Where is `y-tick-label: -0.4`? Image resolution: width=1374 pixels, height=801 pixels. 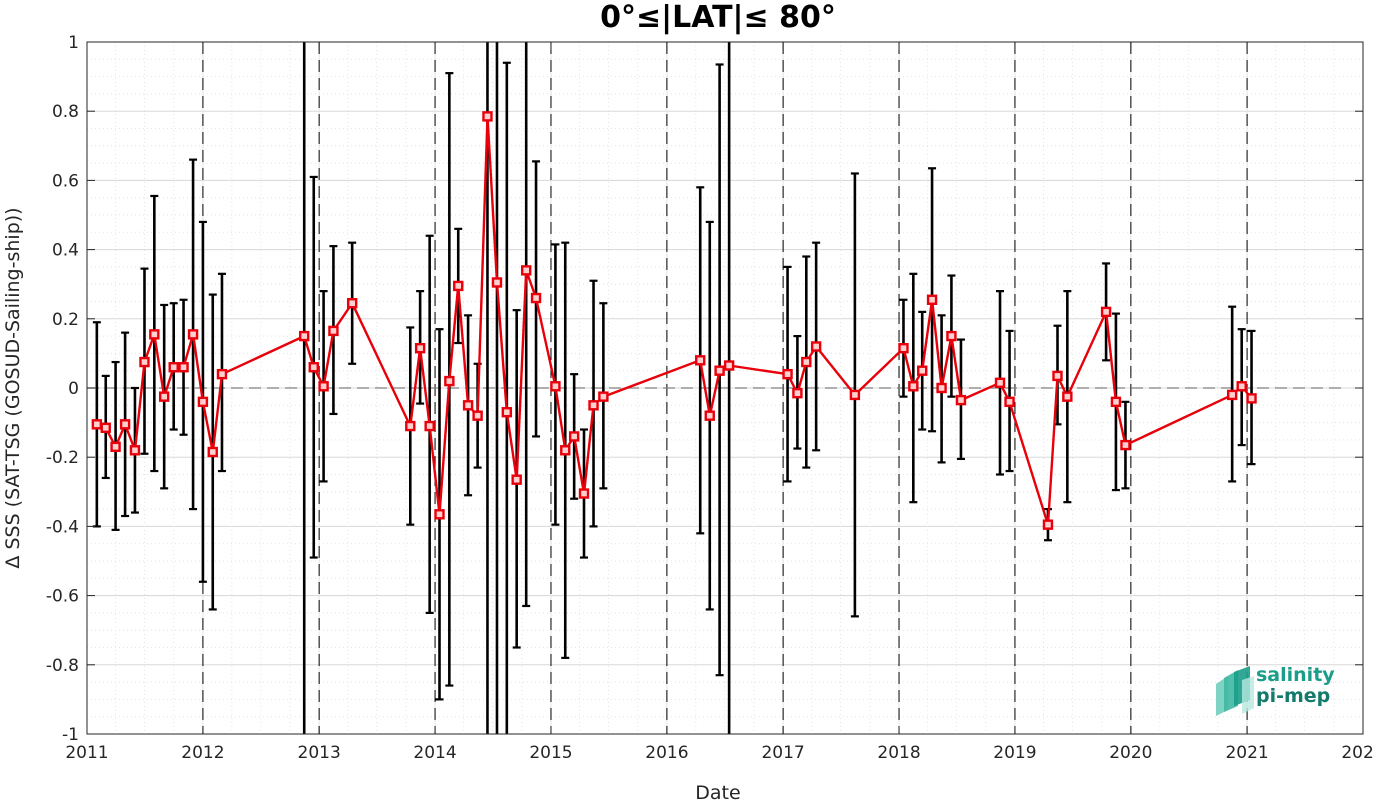 y-tick-label: -0.4 is located at coordinates (62, 527).